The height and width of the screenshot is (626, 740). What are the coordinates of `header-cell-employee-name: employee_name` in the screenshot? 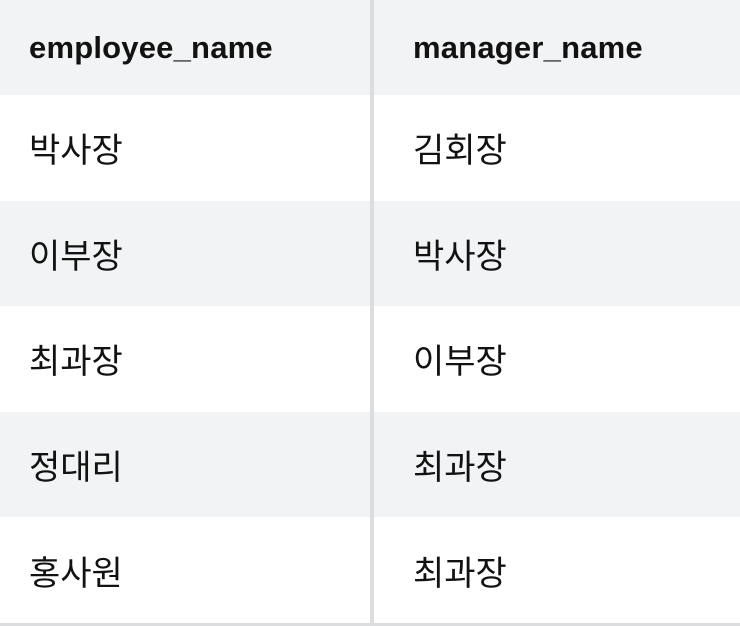 It's located at (187, 47).